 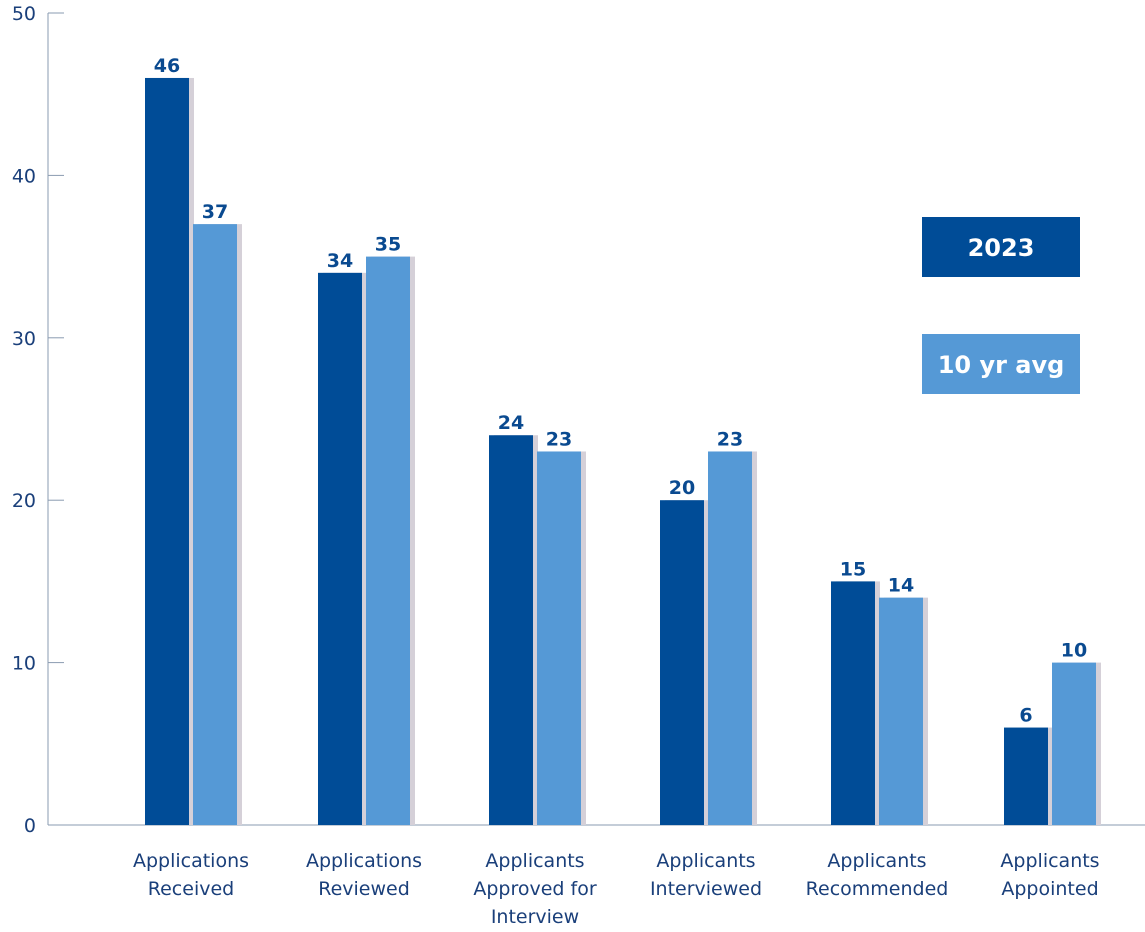 I want to click on x-tick-label: Applications Reviewed, so click(x=364, y=875).